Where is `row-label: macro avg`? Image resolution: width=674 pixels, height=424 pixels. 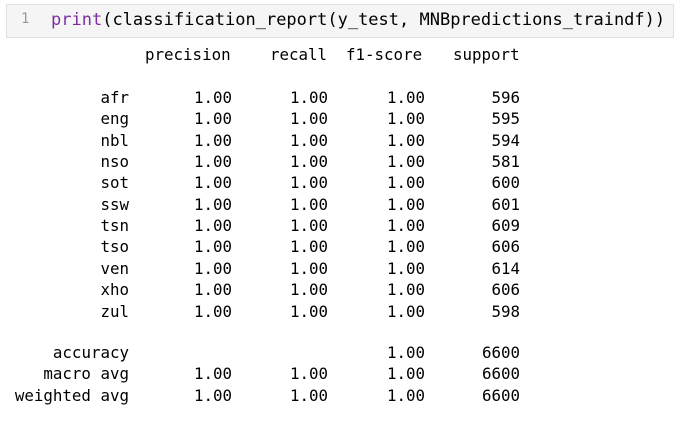
row-label: macro avg is located at coordinates (86, 374).